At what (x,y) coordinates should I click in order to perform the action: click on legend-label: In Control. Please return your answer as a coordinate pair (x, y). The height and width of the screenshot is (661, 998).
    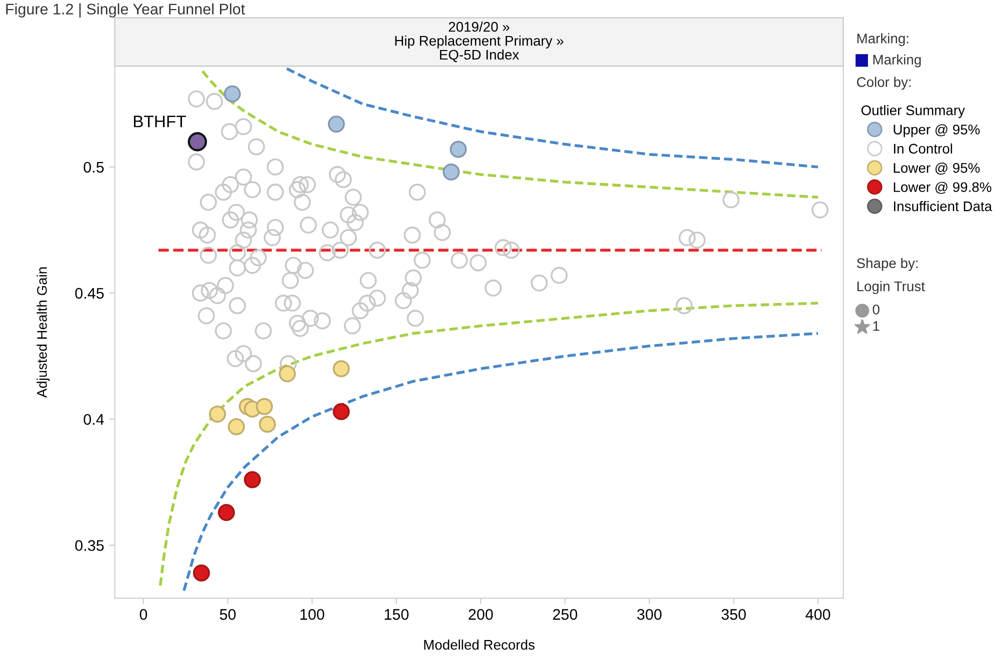
    Looking at the image, I should click on (923, 148).